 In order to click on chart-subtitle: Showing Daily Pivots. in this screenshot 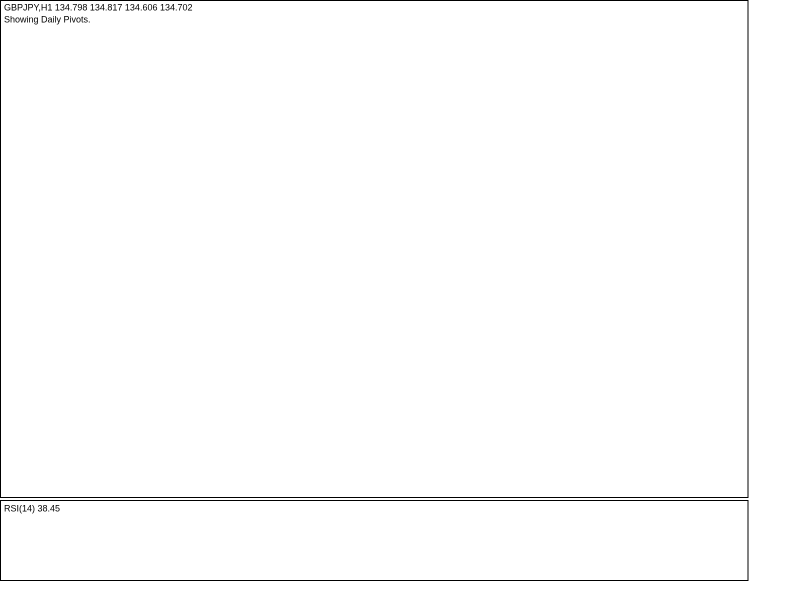, I will do `click(47, 19)`.